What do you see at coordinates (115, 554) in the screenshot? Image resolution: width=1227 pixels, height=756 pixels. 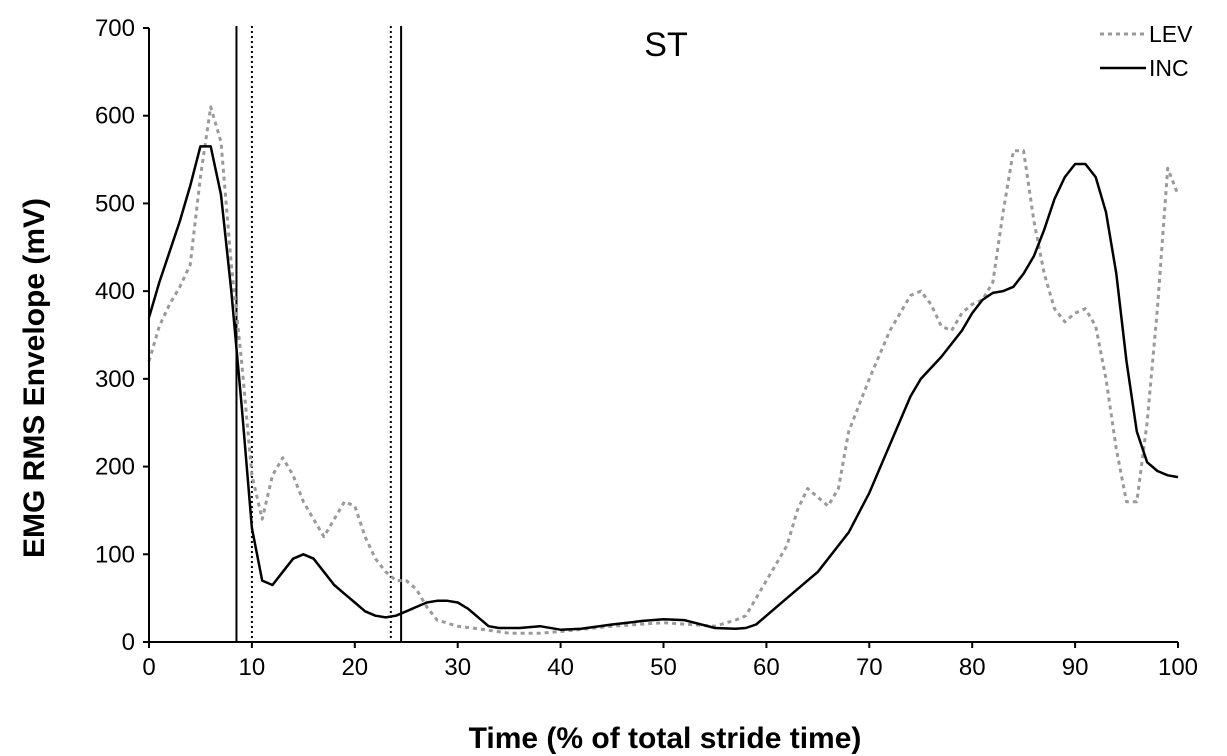 I see `y-tick-label: 100` at bounding box center [115, 554].